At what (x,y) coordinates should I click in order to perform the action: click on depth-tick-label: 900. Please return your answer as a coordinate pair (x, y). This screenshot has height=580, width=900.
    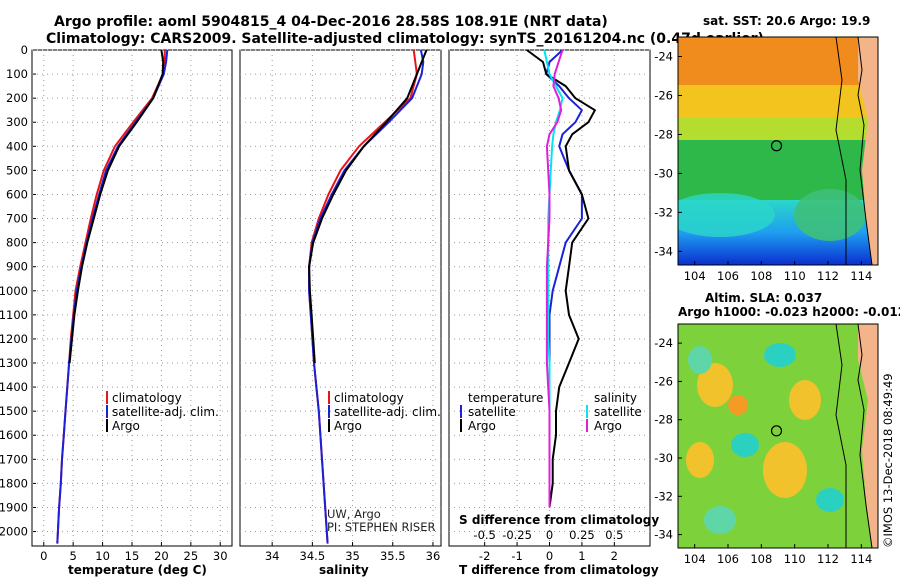
    Looking at the image, I should click on (17, 267).